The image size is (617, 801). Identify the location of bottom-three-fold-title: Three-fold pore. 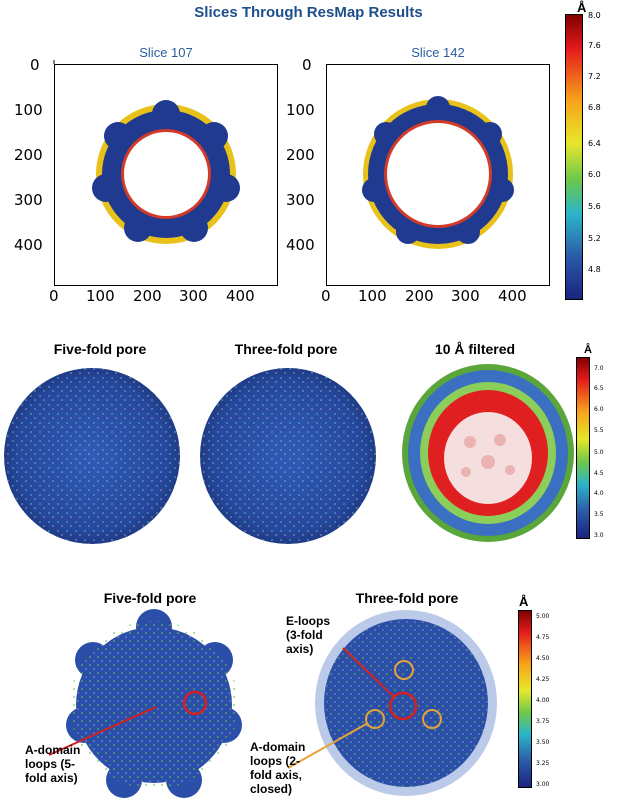
(407, 598).